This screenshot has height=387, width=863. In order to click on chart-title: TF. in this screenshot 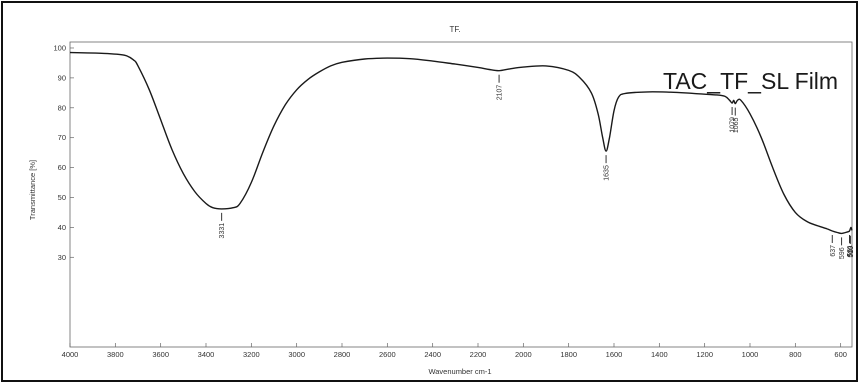, I will do `click(454, 29)`.